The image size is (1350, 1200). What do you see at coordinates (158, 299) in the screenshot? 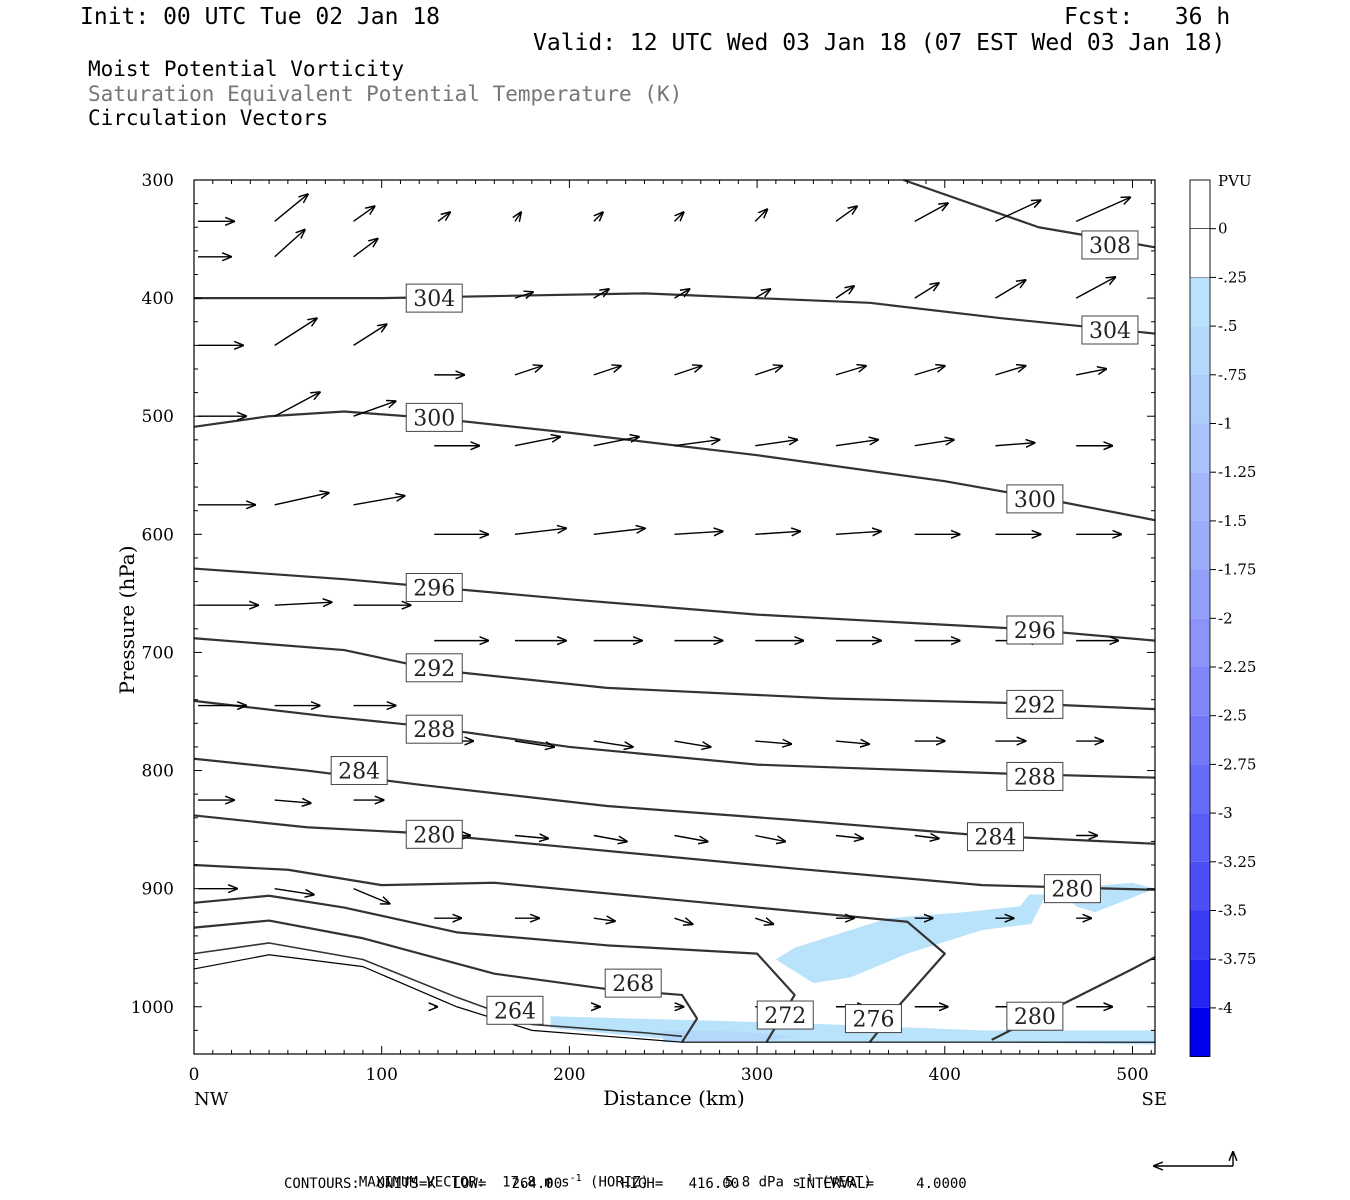
I see `y-tick-label: 400` at bounding box center [158, 299].